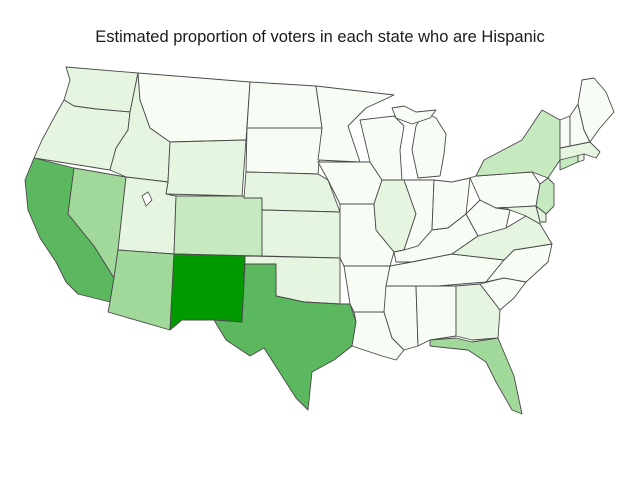  What do you see at coordinates (147, 199) in the screenshot?
I see `great-salt-lake` at bounding box center [147, 199].